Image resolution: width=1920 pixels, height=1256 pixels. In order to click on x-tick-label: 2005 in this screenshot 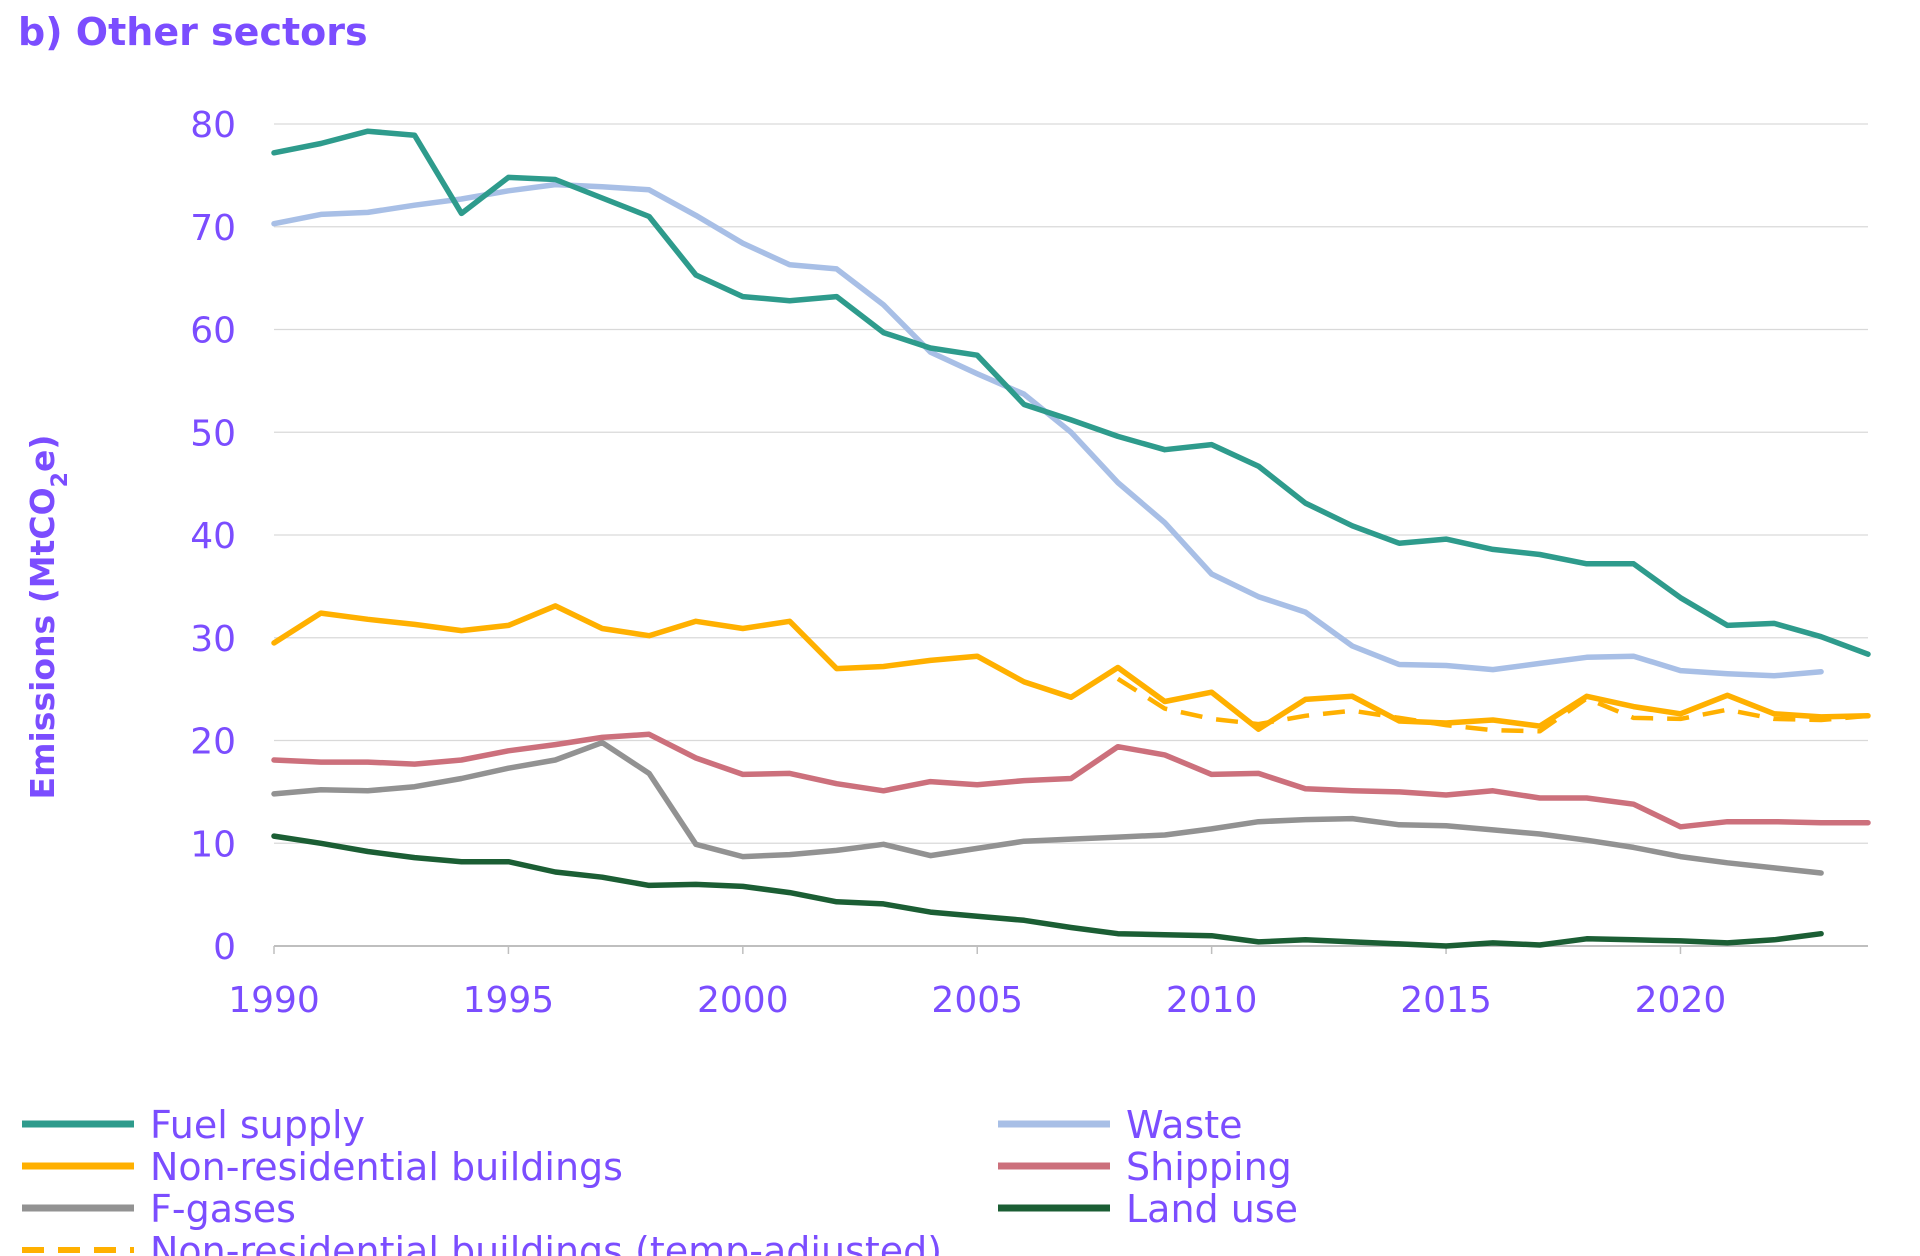, I will do `click(977, 1000)`.